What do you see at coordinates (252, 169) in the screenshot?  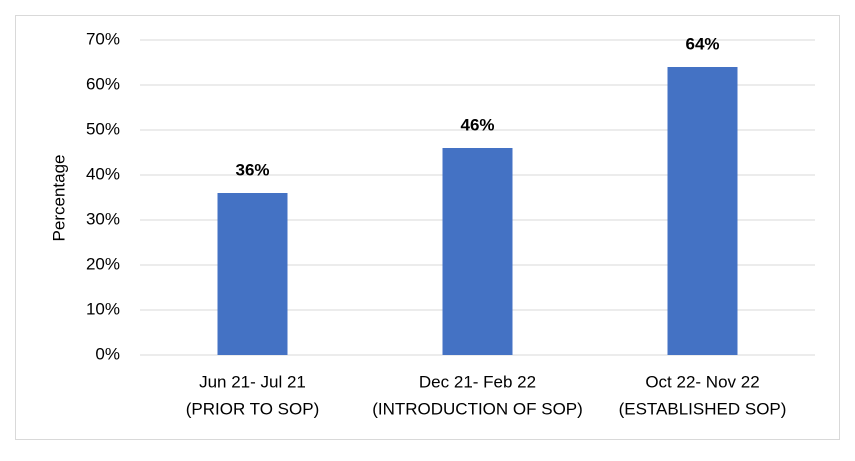 I see `value-label: 36%` at bounding box center [252, 169].